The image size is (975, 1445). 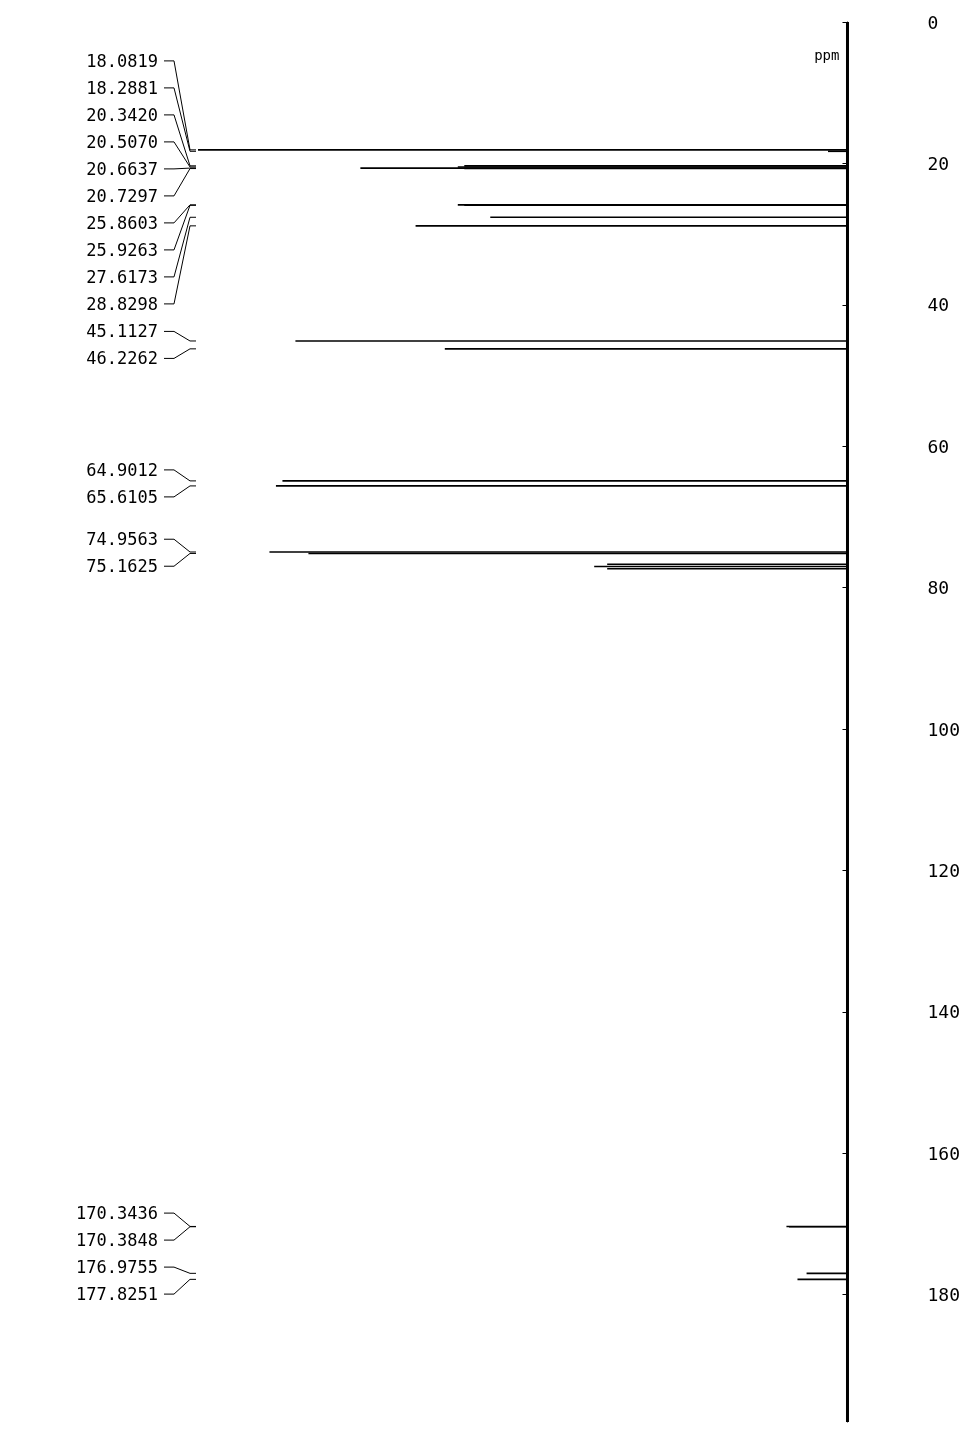 What do you see at coordinates (122, 87) in the screenshot?
I see `text: 18.2881` at bounding box center [122, 87].